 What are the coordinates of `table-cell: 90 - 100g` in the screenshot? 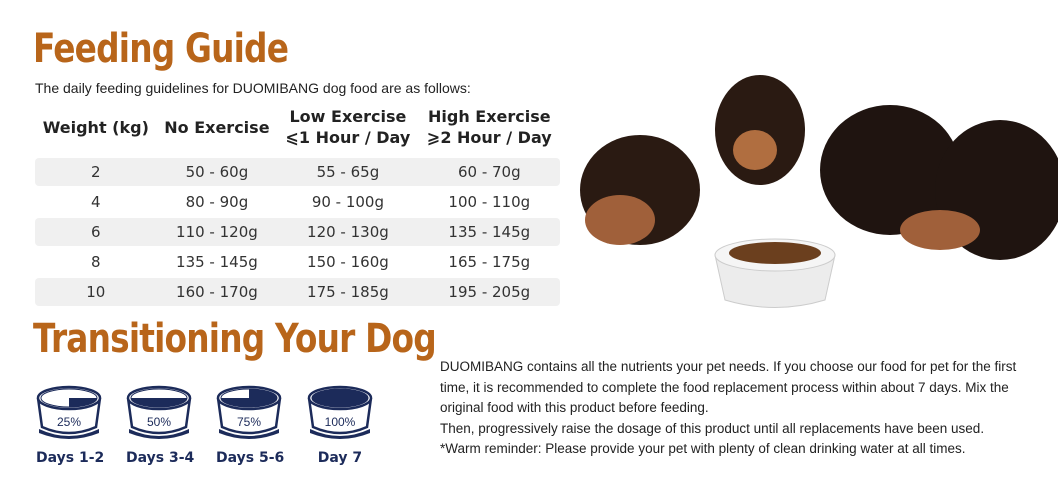 It's located at (347, 202).